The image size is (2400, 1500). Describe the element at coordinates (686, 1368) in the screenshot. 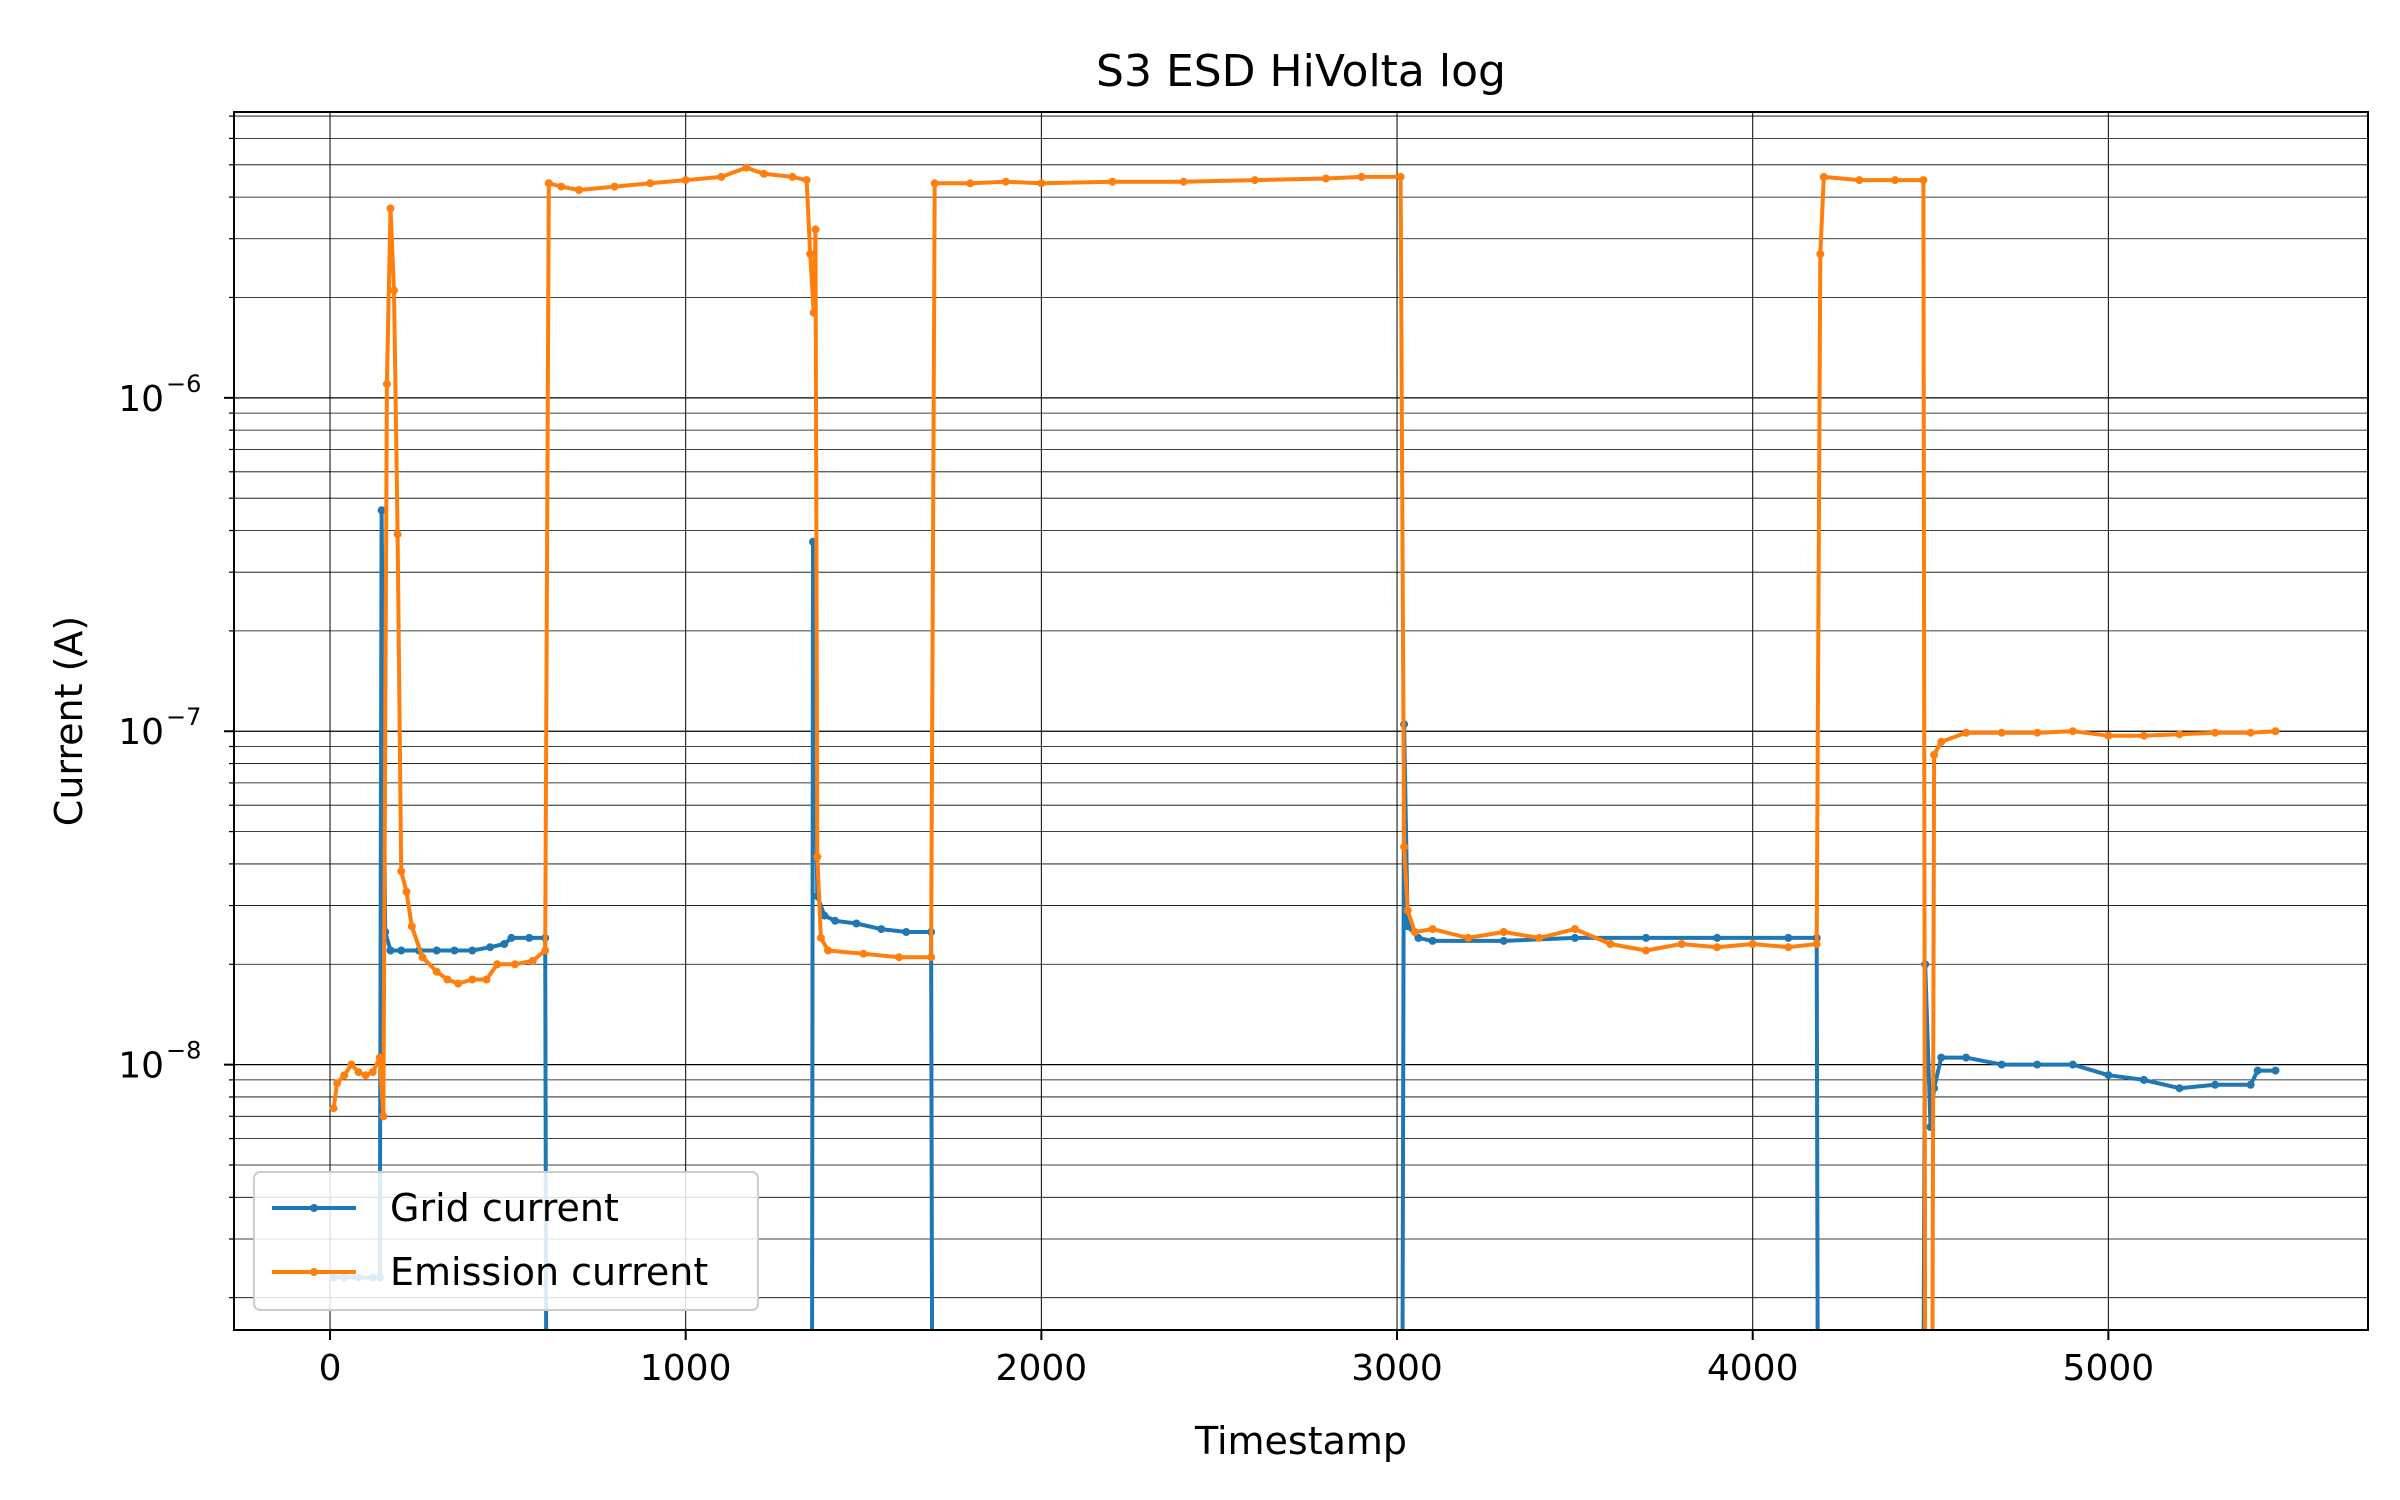

I see `x-tick-label: 1000` at that location.